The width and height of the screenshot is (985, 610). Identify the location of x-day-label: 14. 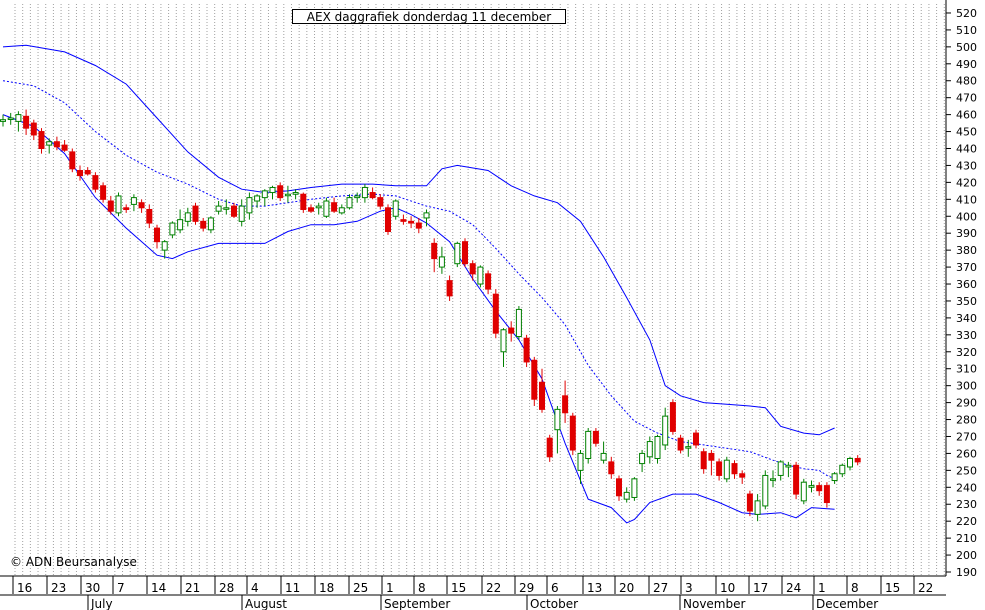
(158, 588).